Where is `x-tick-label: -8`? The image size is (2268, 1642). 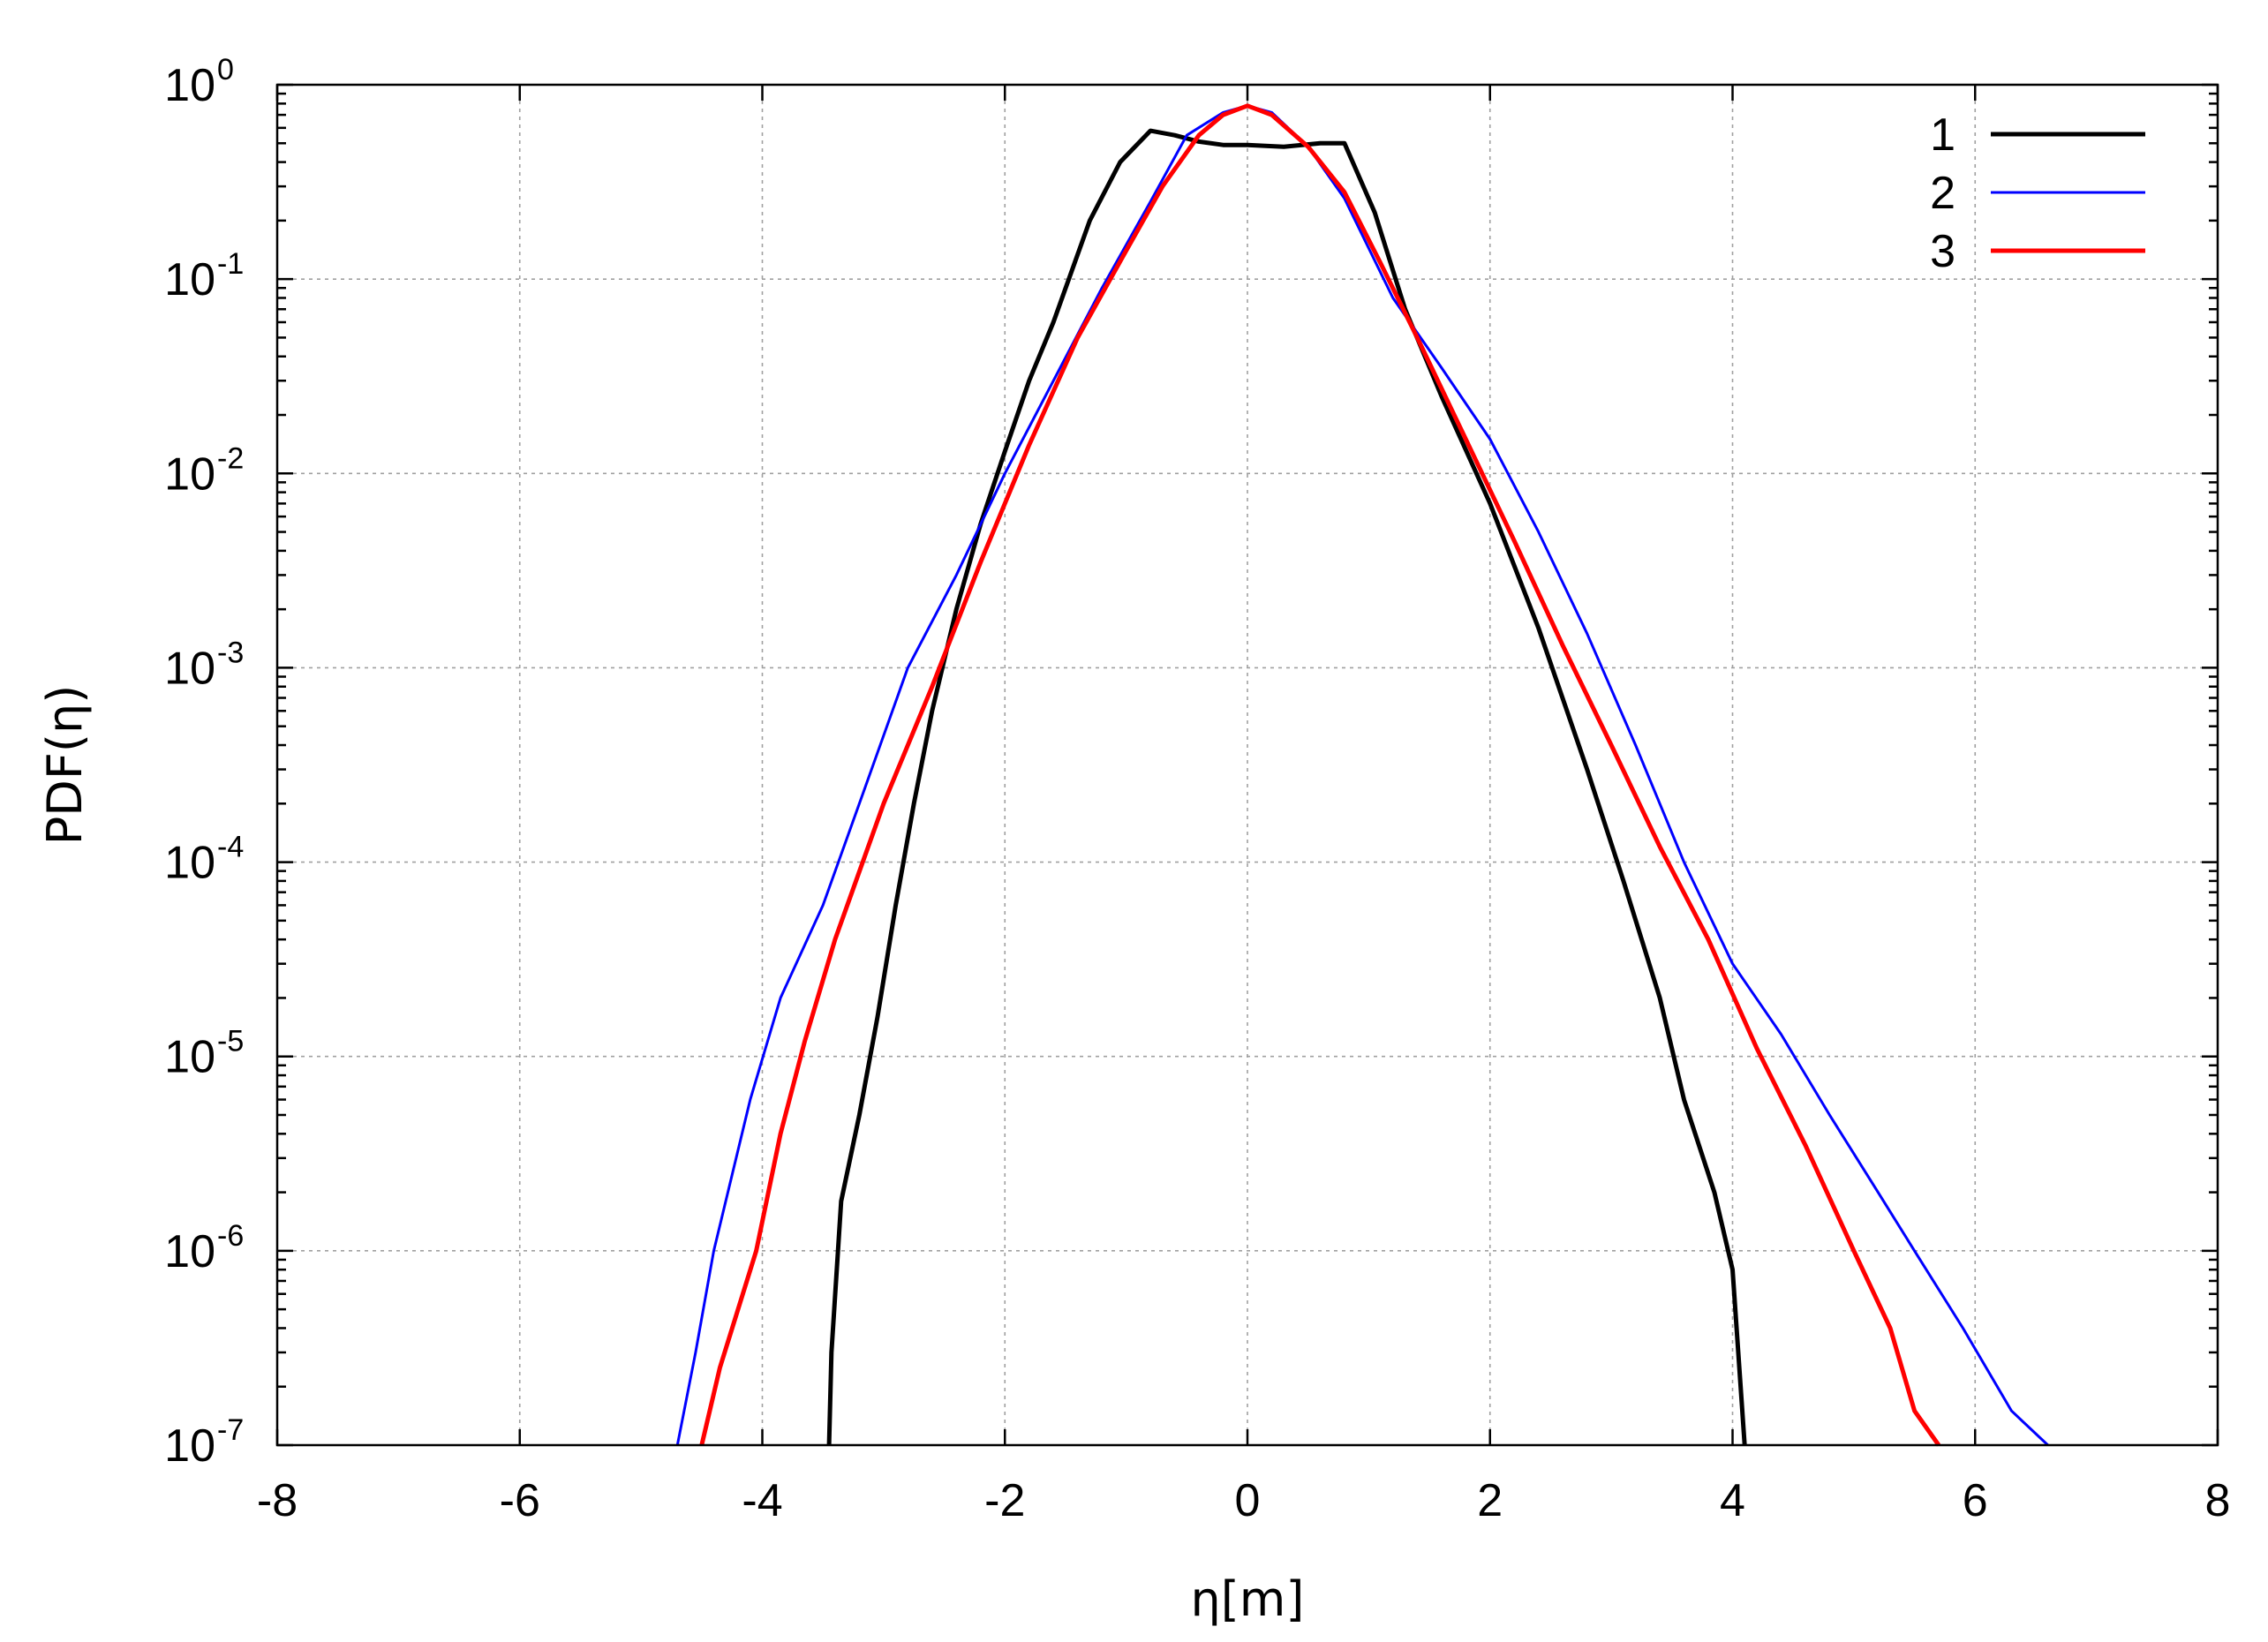 x-tick-label: -8 is located at coordinates (277, 1500).